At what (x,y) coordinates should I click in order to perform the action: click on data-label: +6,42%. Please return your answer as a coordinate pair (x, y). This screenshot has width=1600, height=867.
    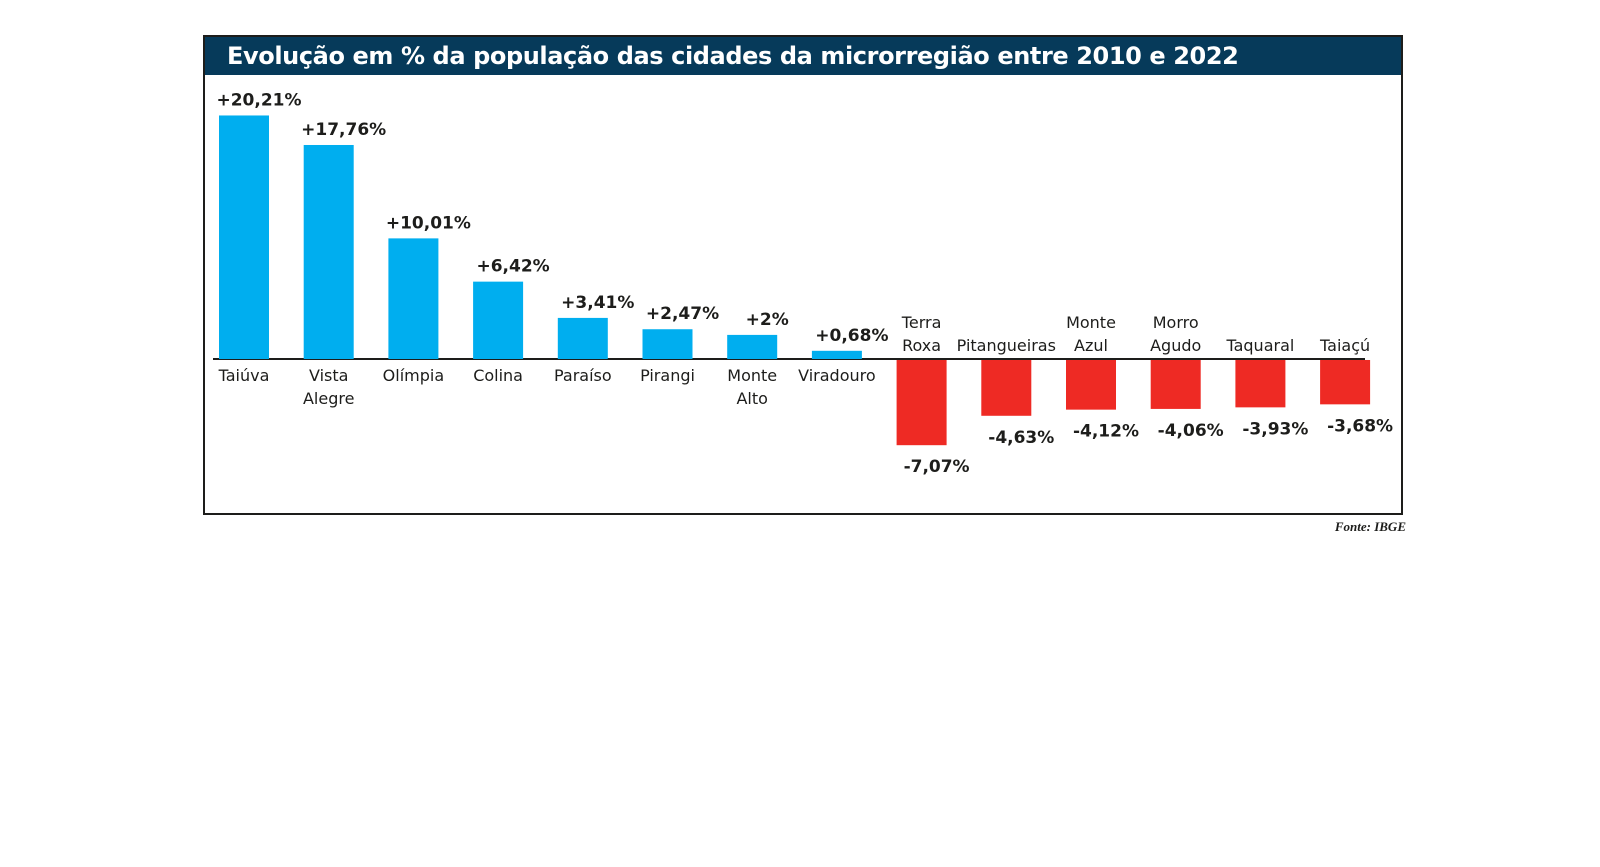
    Looking at the image, I should click on (512, 267).